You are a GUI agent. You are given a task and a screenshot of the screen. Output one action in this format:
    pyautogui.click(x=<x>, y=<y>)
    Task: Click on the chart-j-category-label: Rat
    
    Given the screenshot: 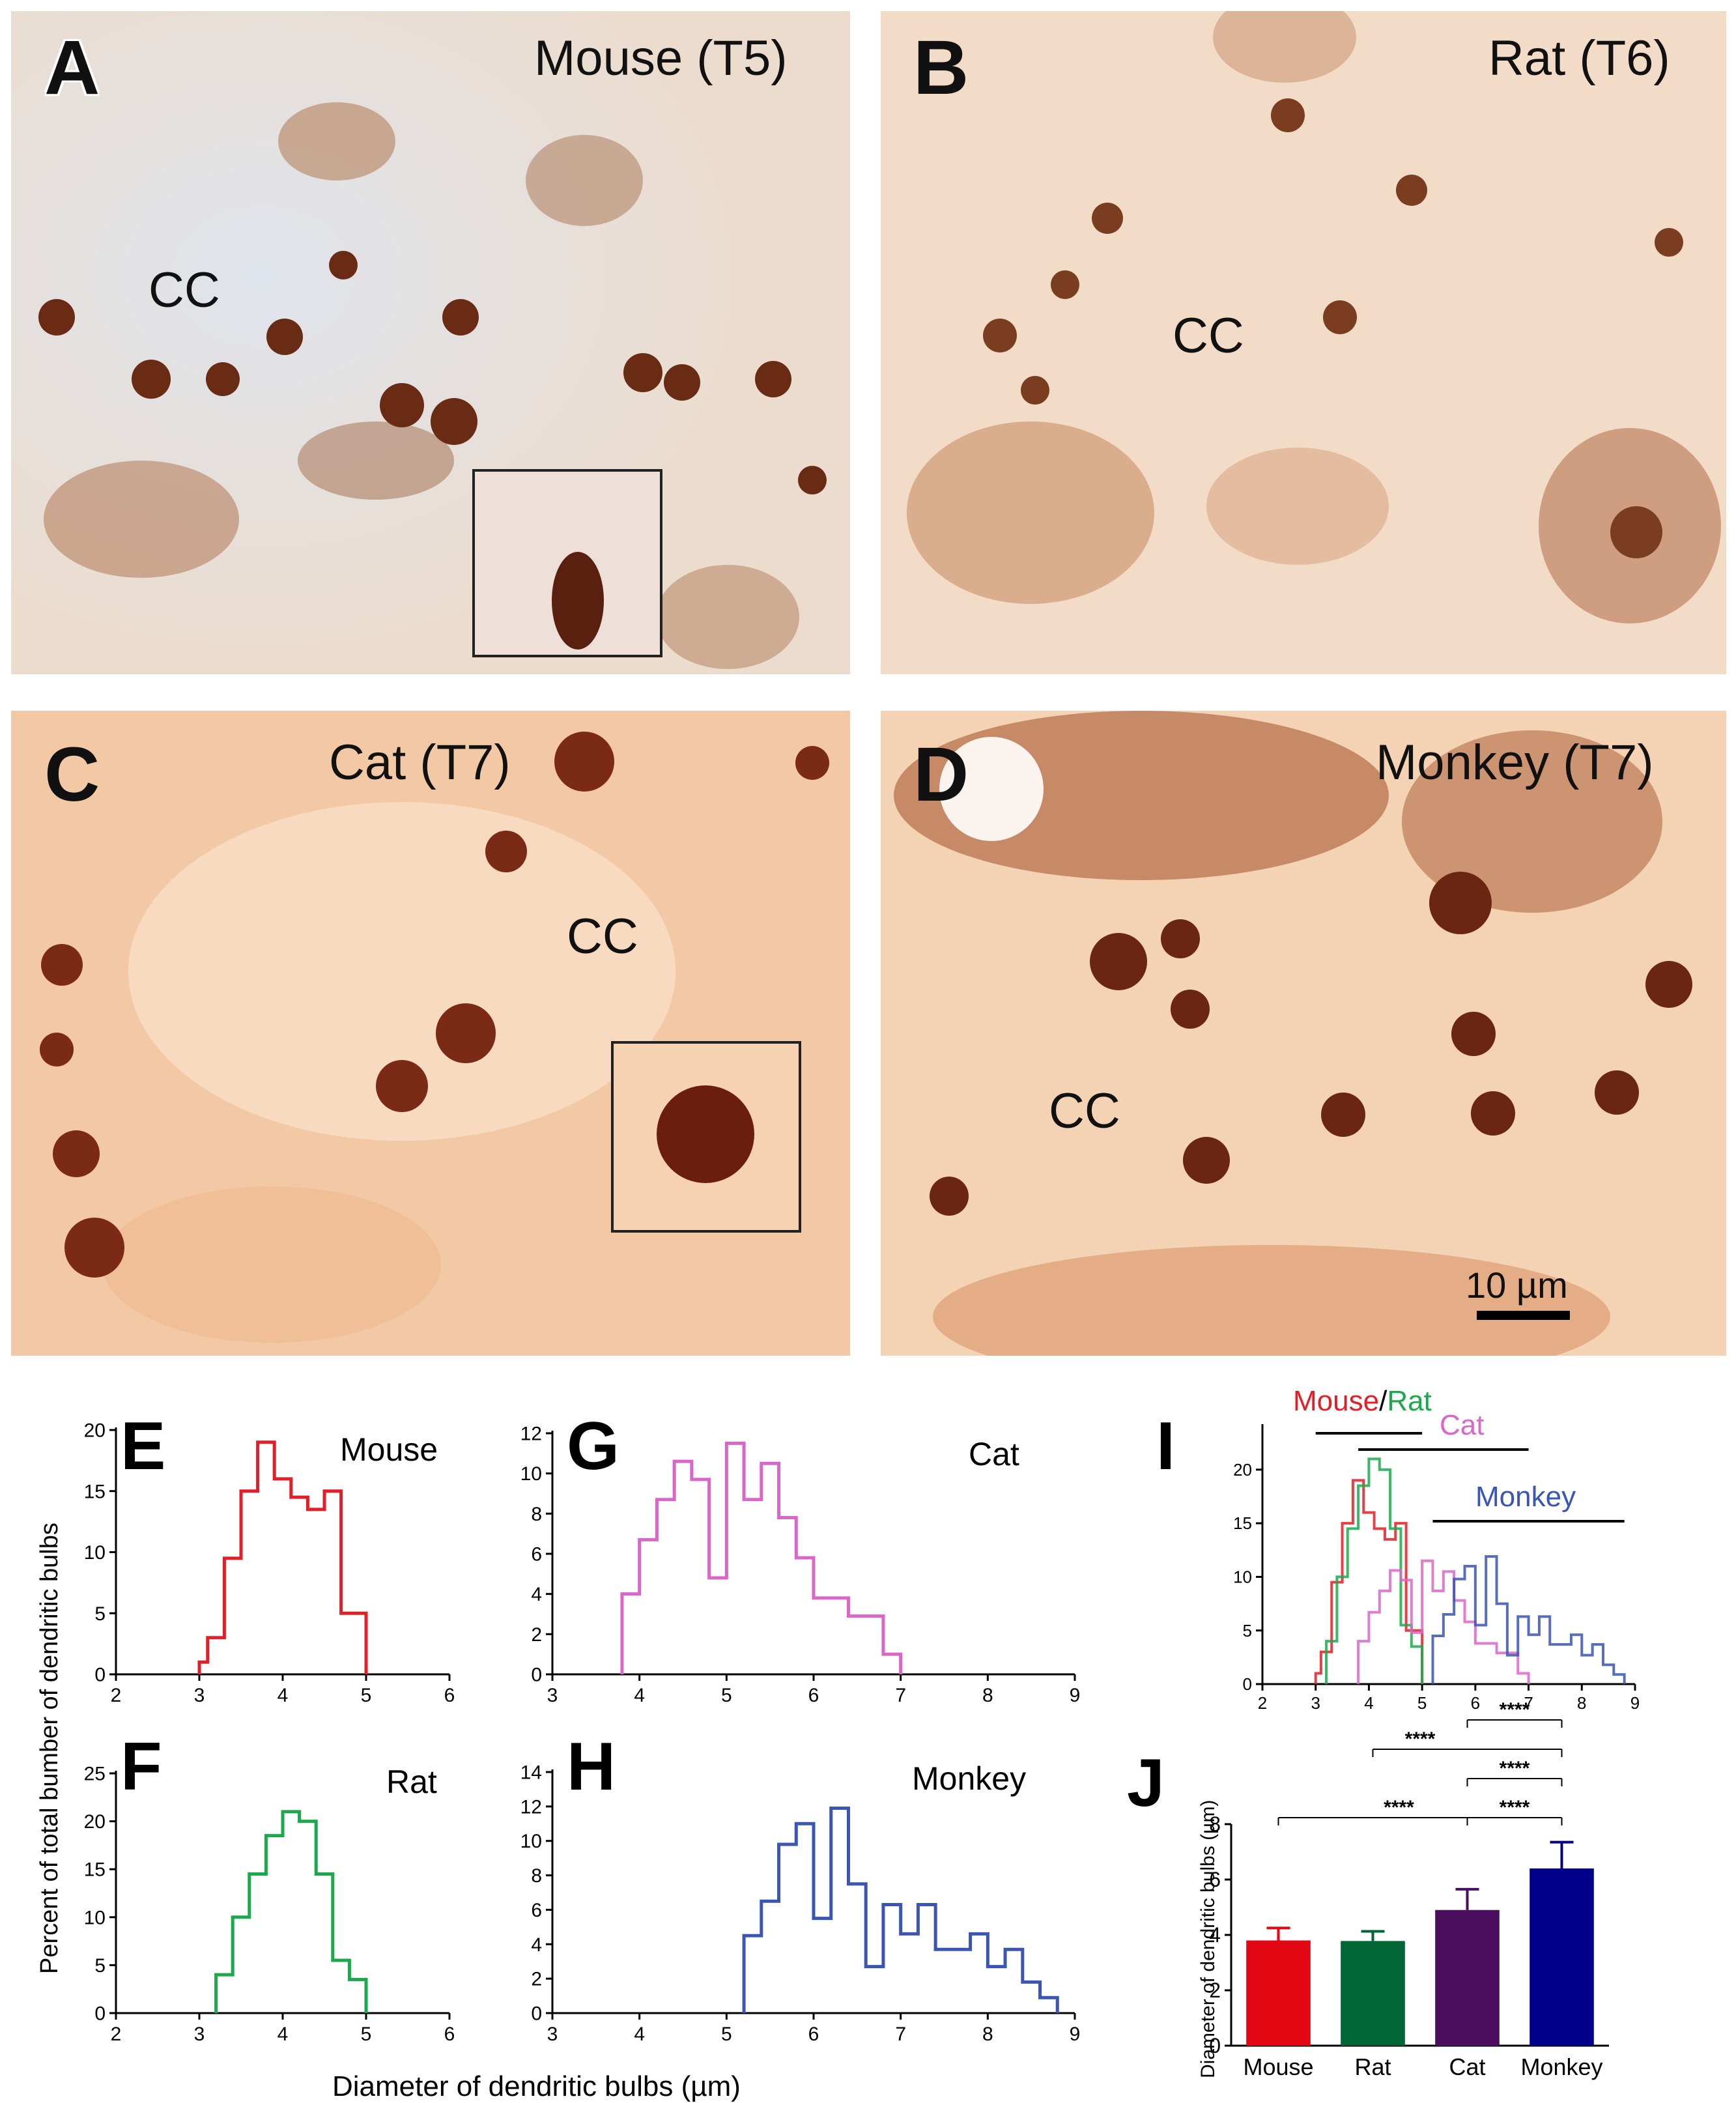 What is the action you would take?
    pyautogui.click(x=1372, y=2066)
    